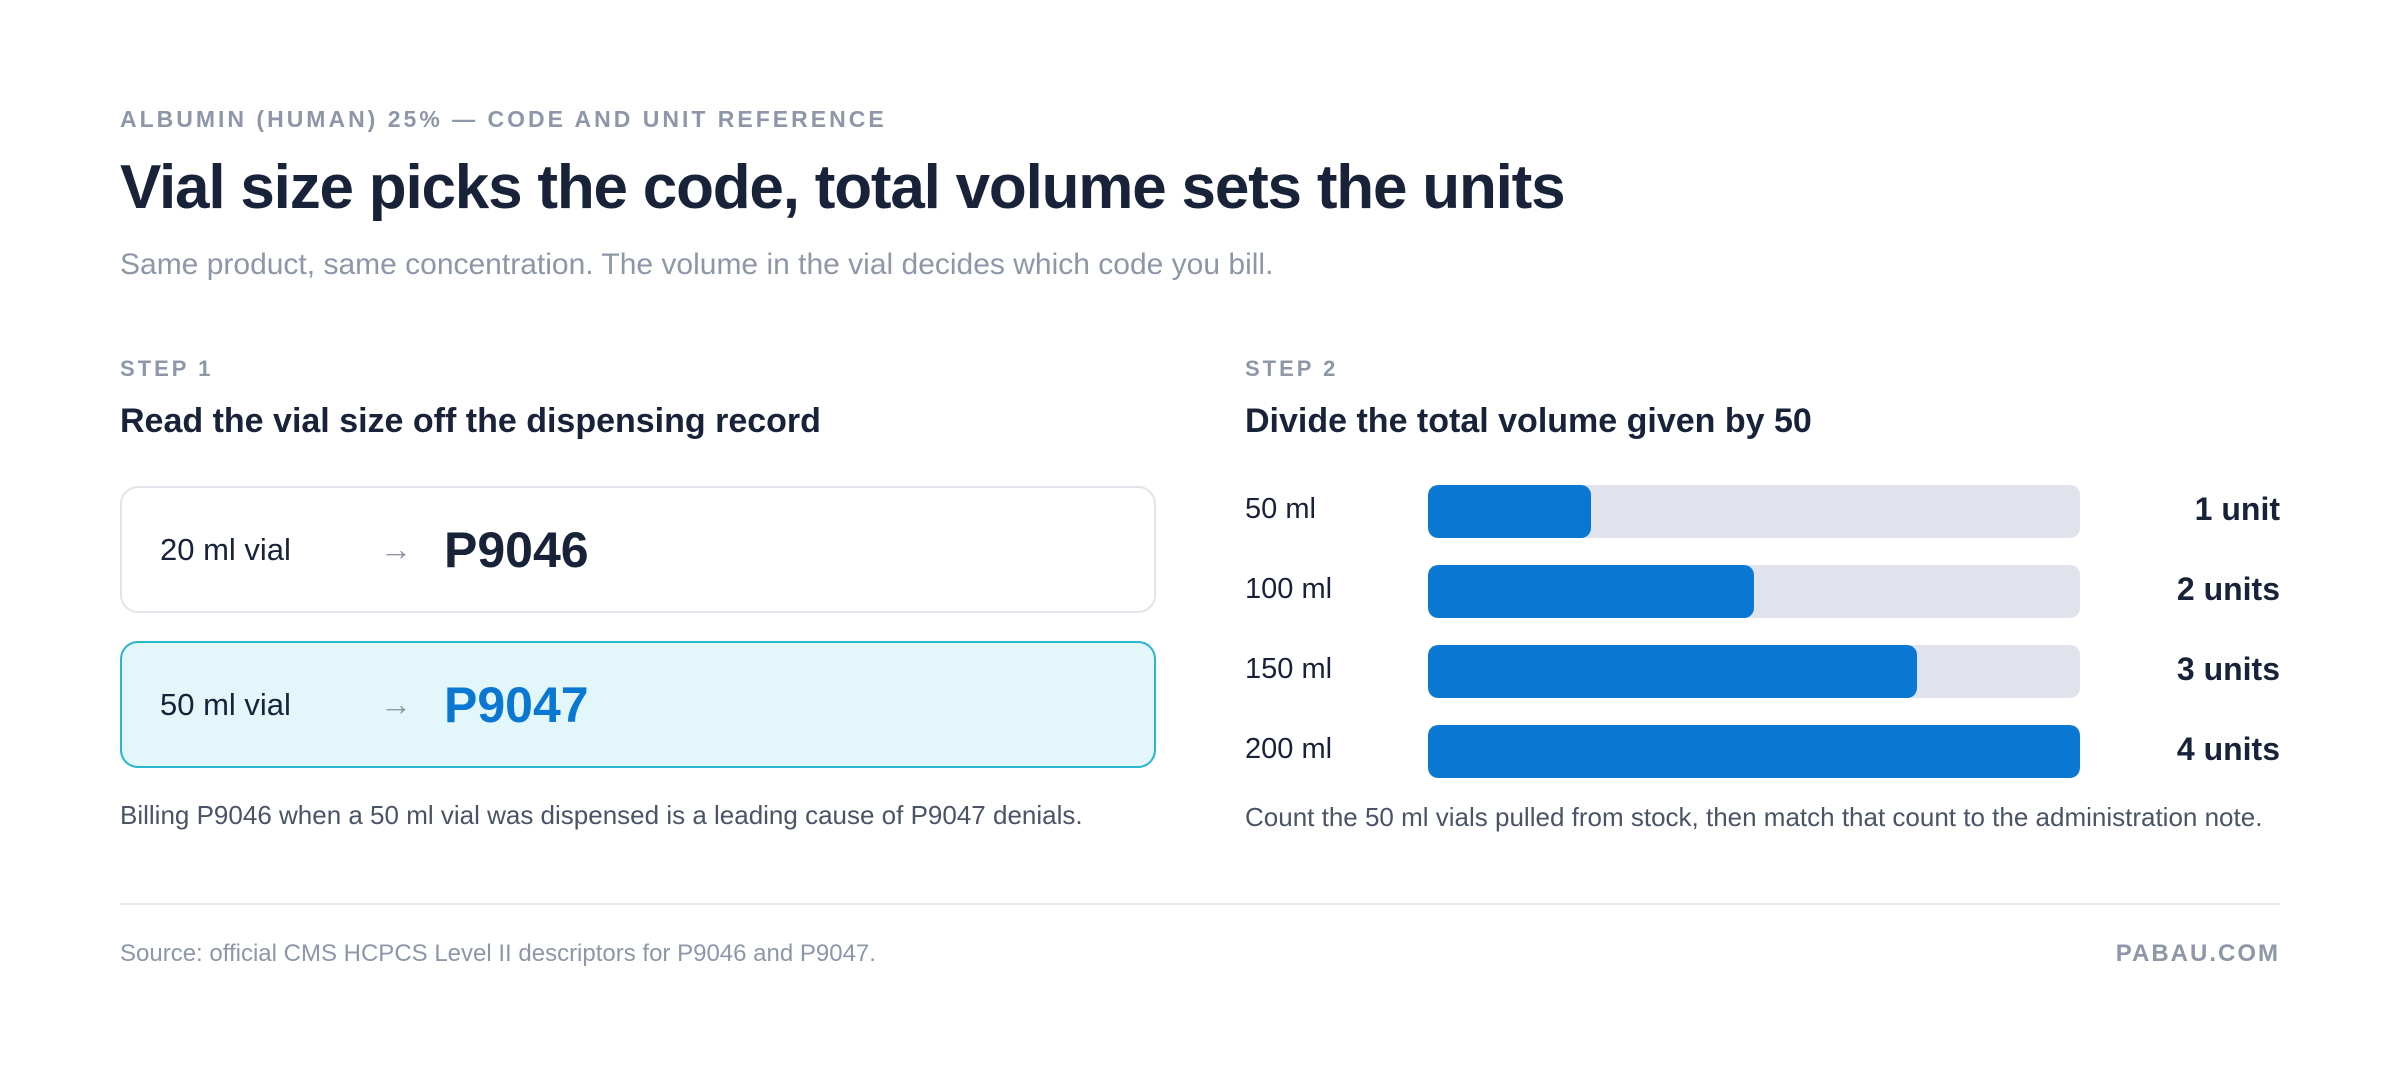 Image resolution: width=2400 pixels, height=1078 pixels. I want to click on bar-volume-label: 200 ml, so click(1289, 749).